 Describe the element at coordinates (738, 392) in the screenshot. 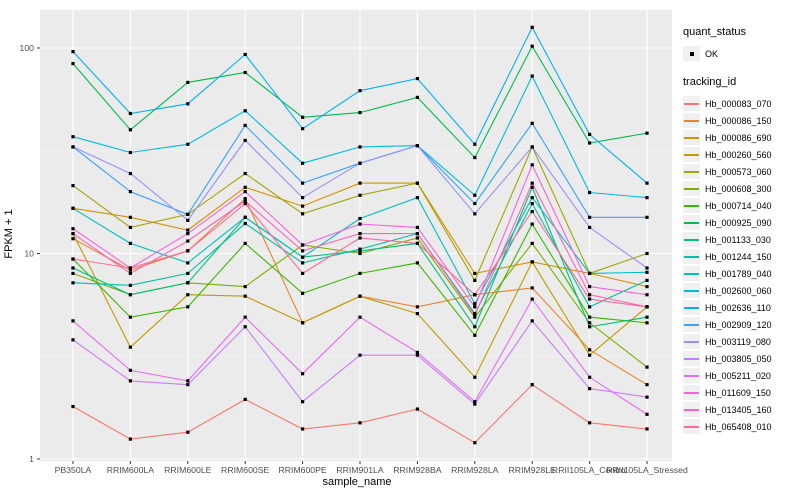

I see `legend-item-label: Hb_011609_150` at that location.